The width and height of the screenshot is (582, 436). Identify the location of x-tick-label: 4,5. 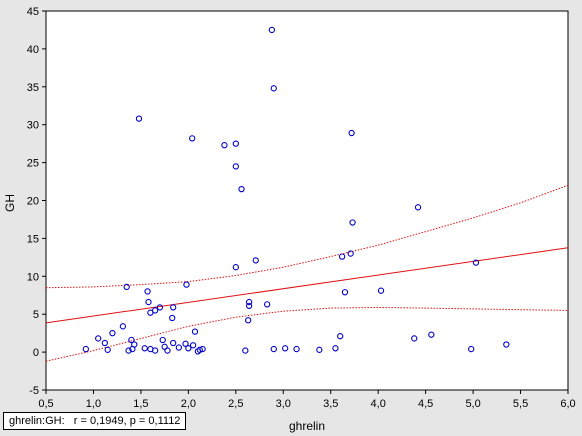
(425, 404).